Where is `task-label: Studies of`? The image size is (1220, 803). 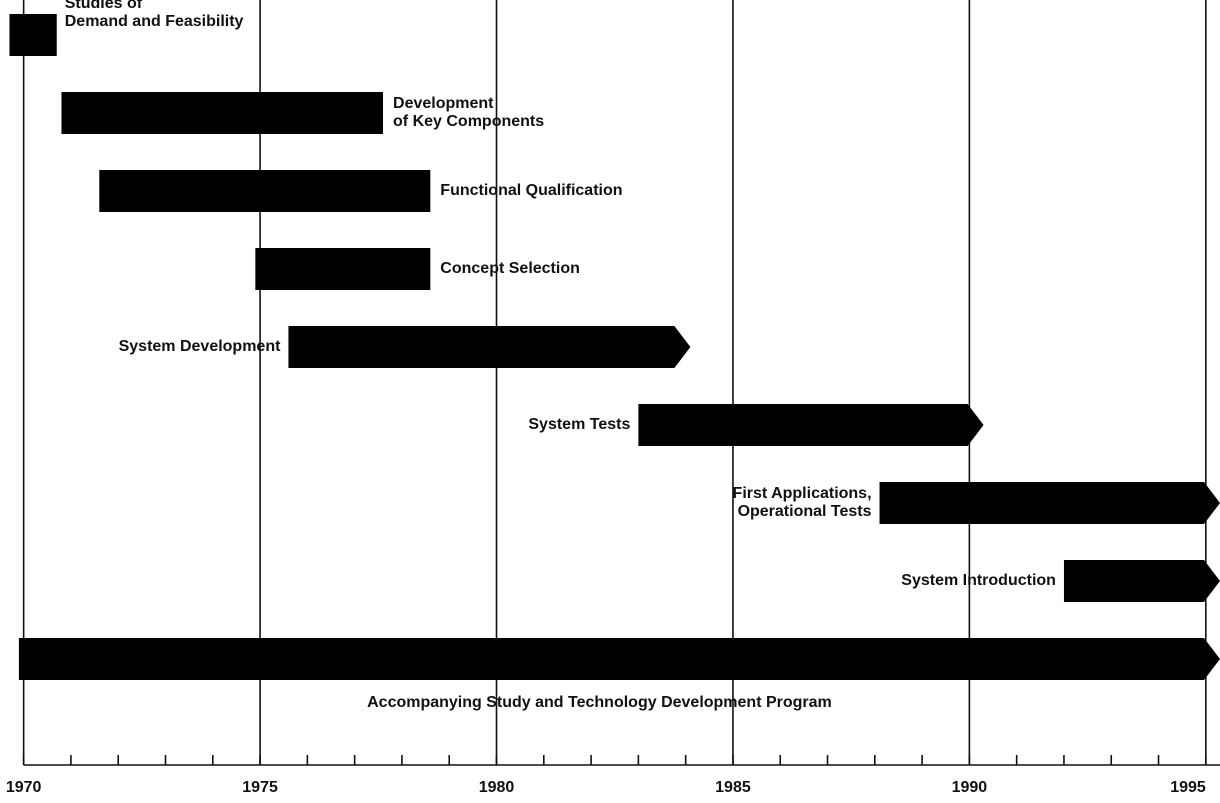 task-label: Studies of is located at coordinates (104, 6).